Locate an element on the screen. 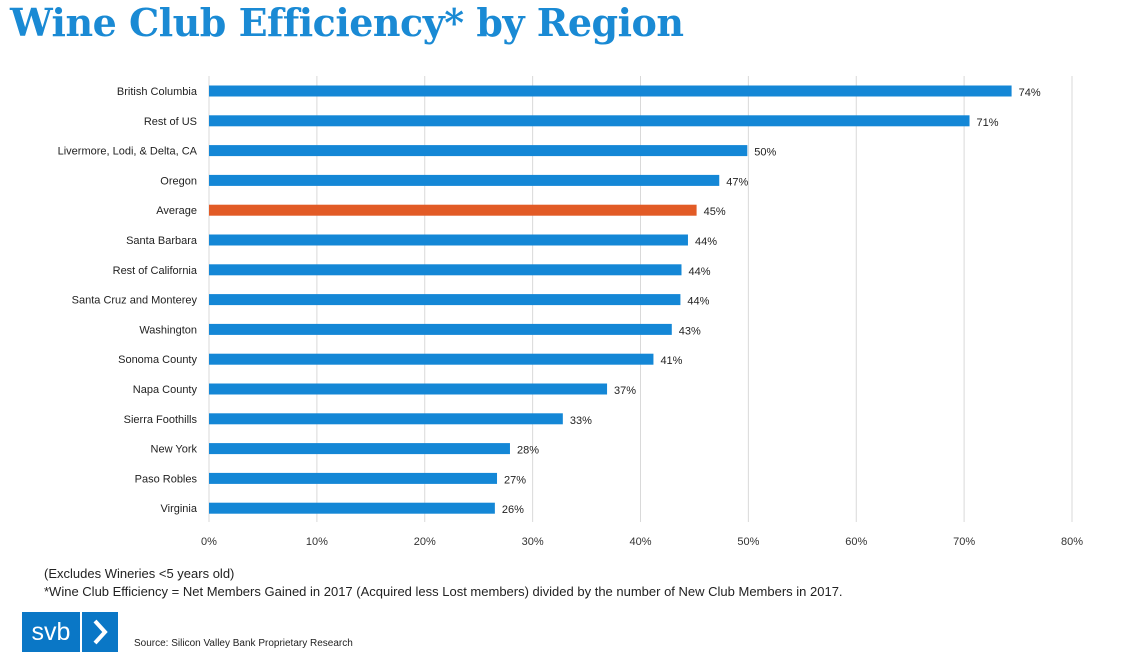 This screenshot has height=658, width=1139. x-tick-label: 30% is located at coordinates (533, 542).